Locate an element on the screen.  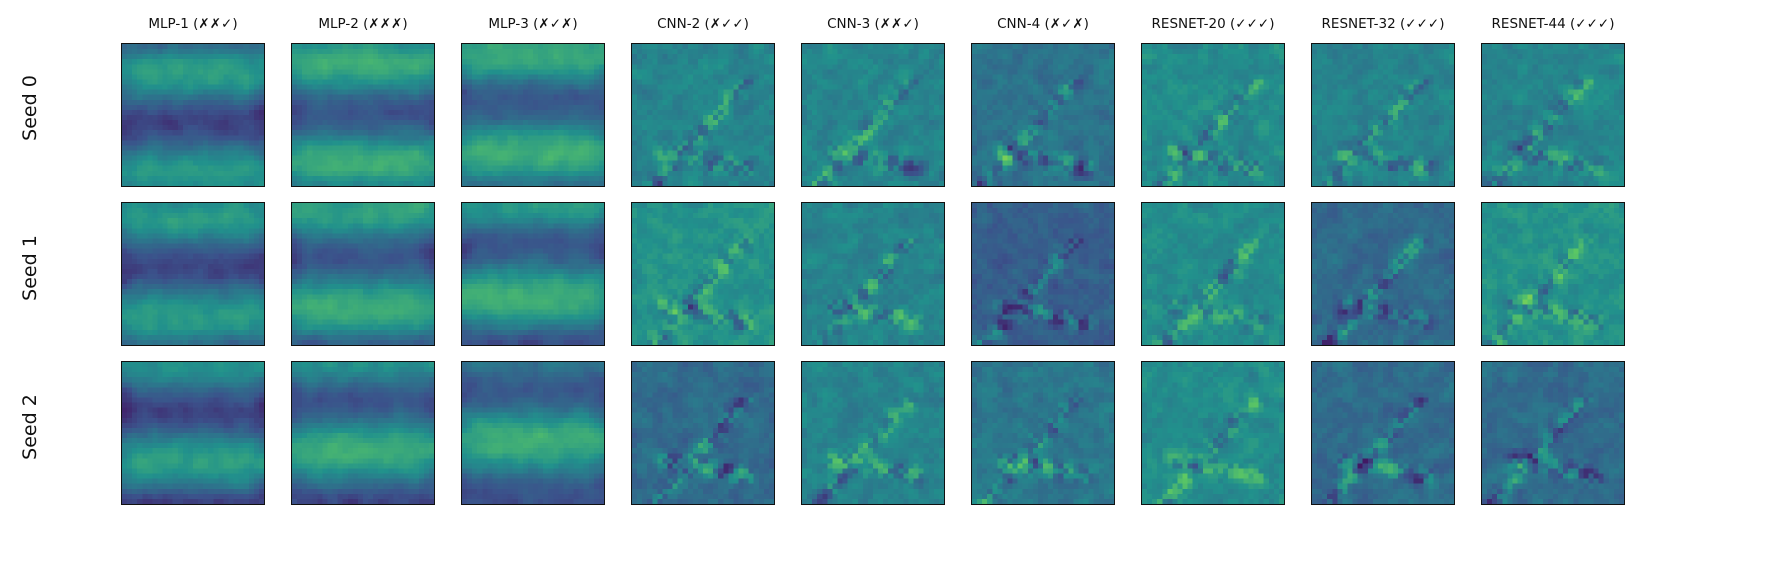
column-title: CNN-3 (✗✗✓) is located at coordinates (873, 24).